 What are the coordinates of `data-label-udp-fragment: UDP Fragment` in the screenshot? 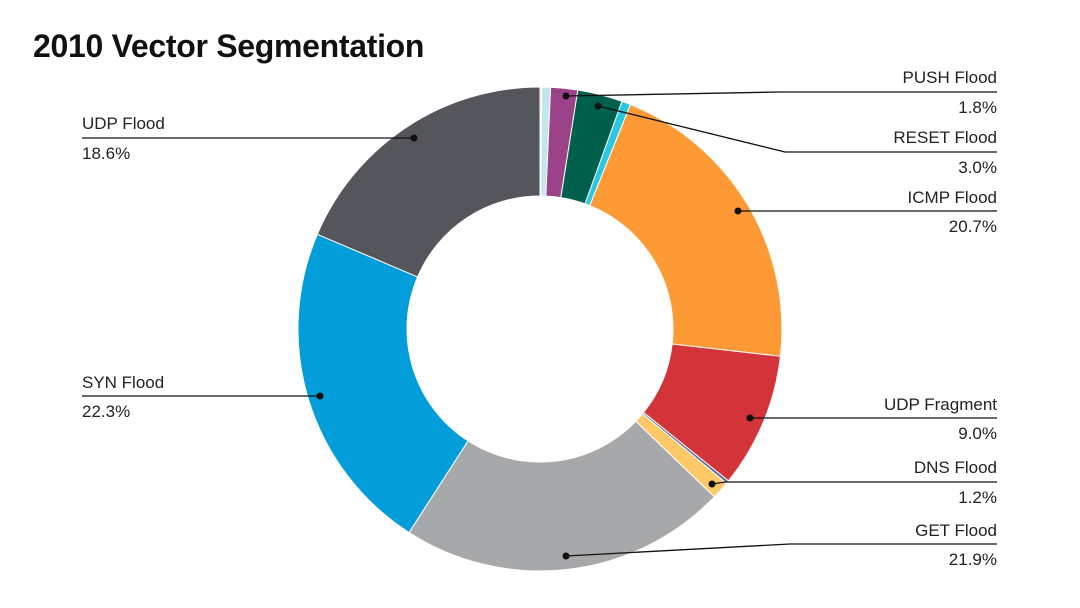 It's located at (940, 404).